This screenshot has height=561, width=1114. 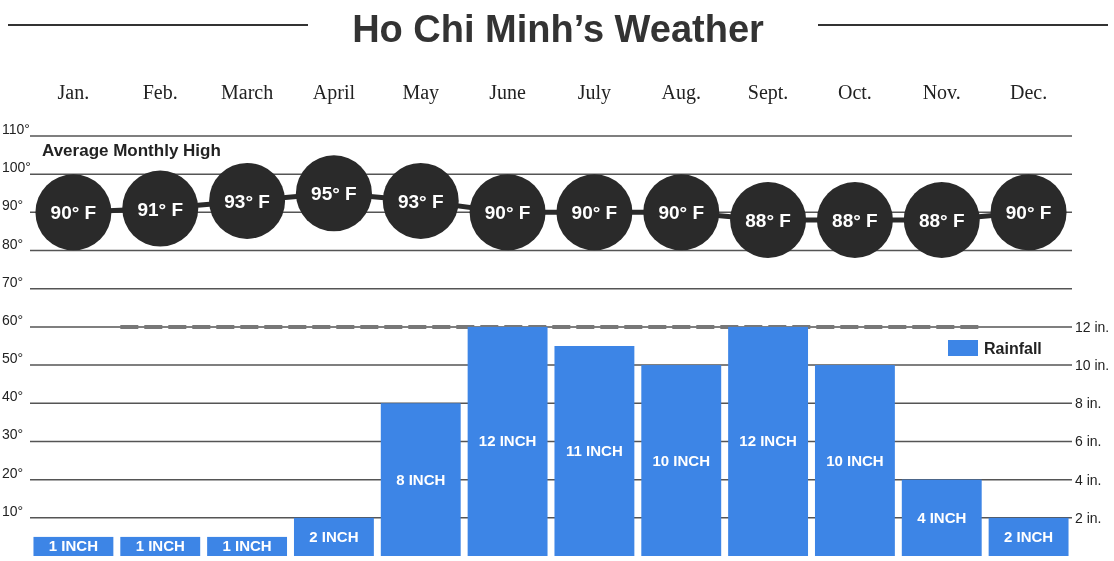 I want to click on y-tick-label: 80°, so click(x=13, y=243).